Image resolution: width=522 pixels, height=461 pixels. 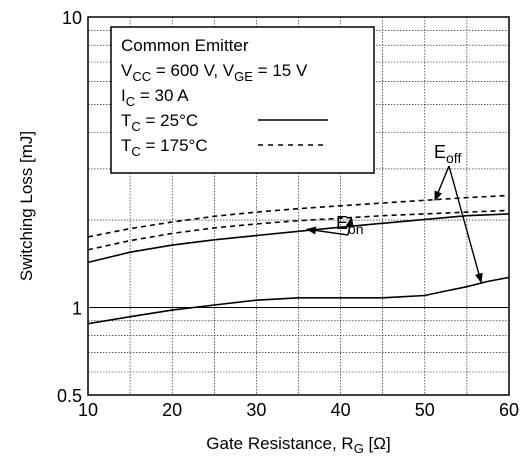 I want to click on legend-line-2-part-2: = 30 A, so click(x=162, y=95).